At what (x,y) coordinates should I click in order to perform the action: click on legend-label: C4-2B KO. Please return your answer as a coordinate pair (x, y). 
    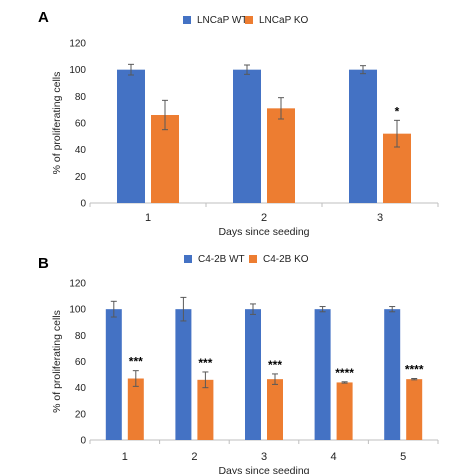
    Looking at the image, I should click on (286, 259).